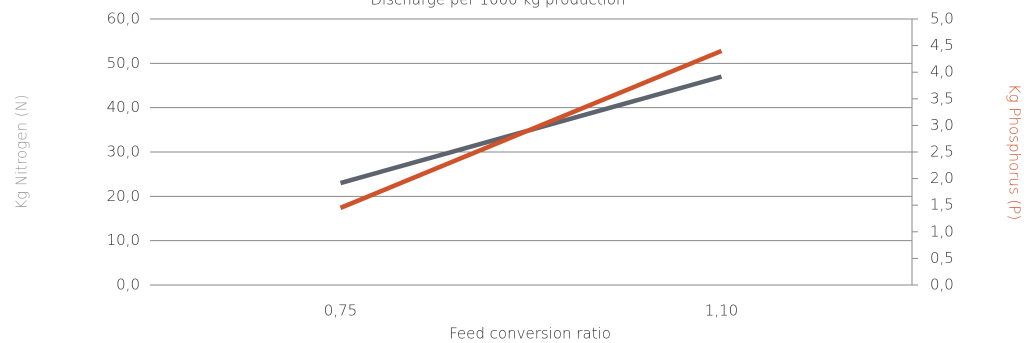  I want to click on y2-tick-label: 4,0, so click(942, 72).